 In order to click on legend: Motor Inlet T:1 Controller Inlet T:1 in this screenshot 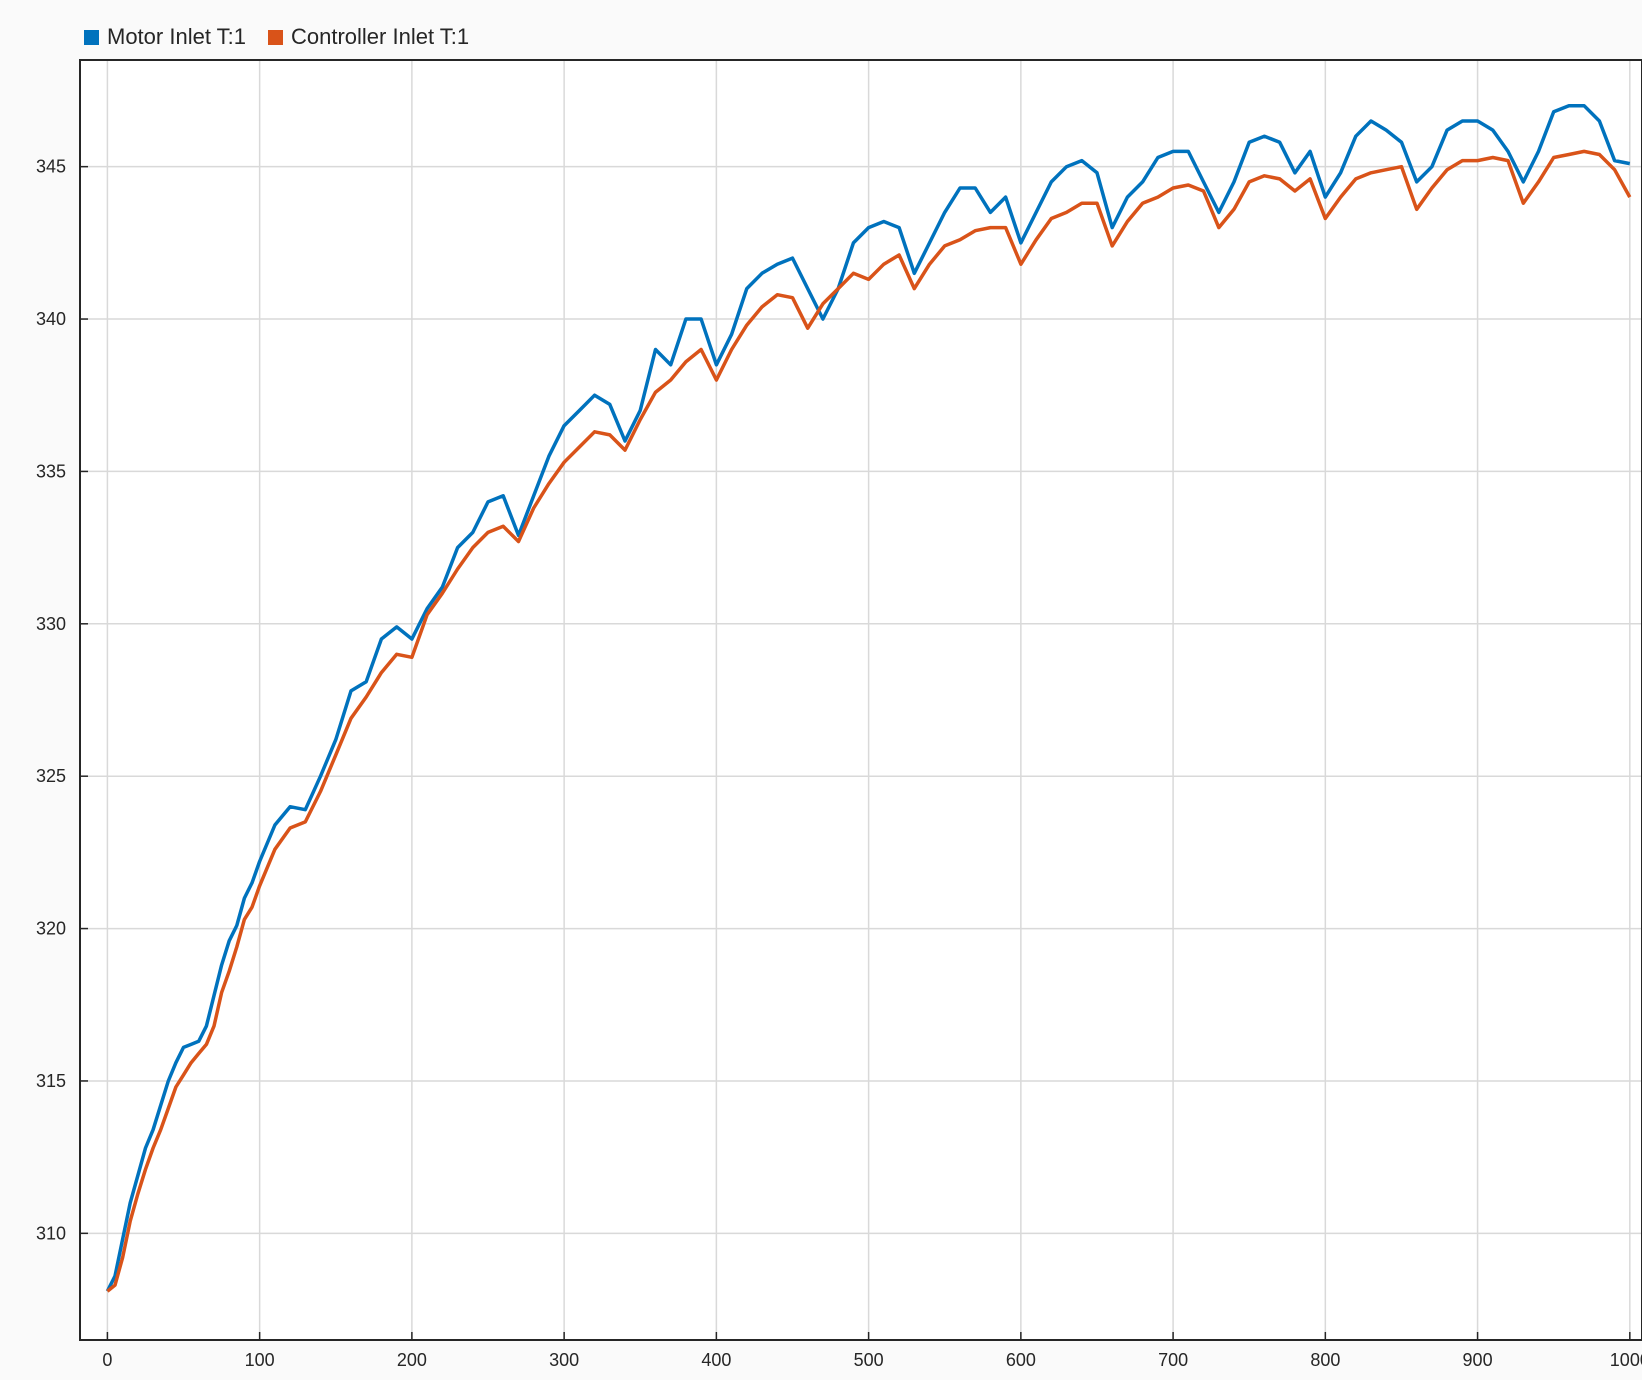, I will do `click(287, 37)`.